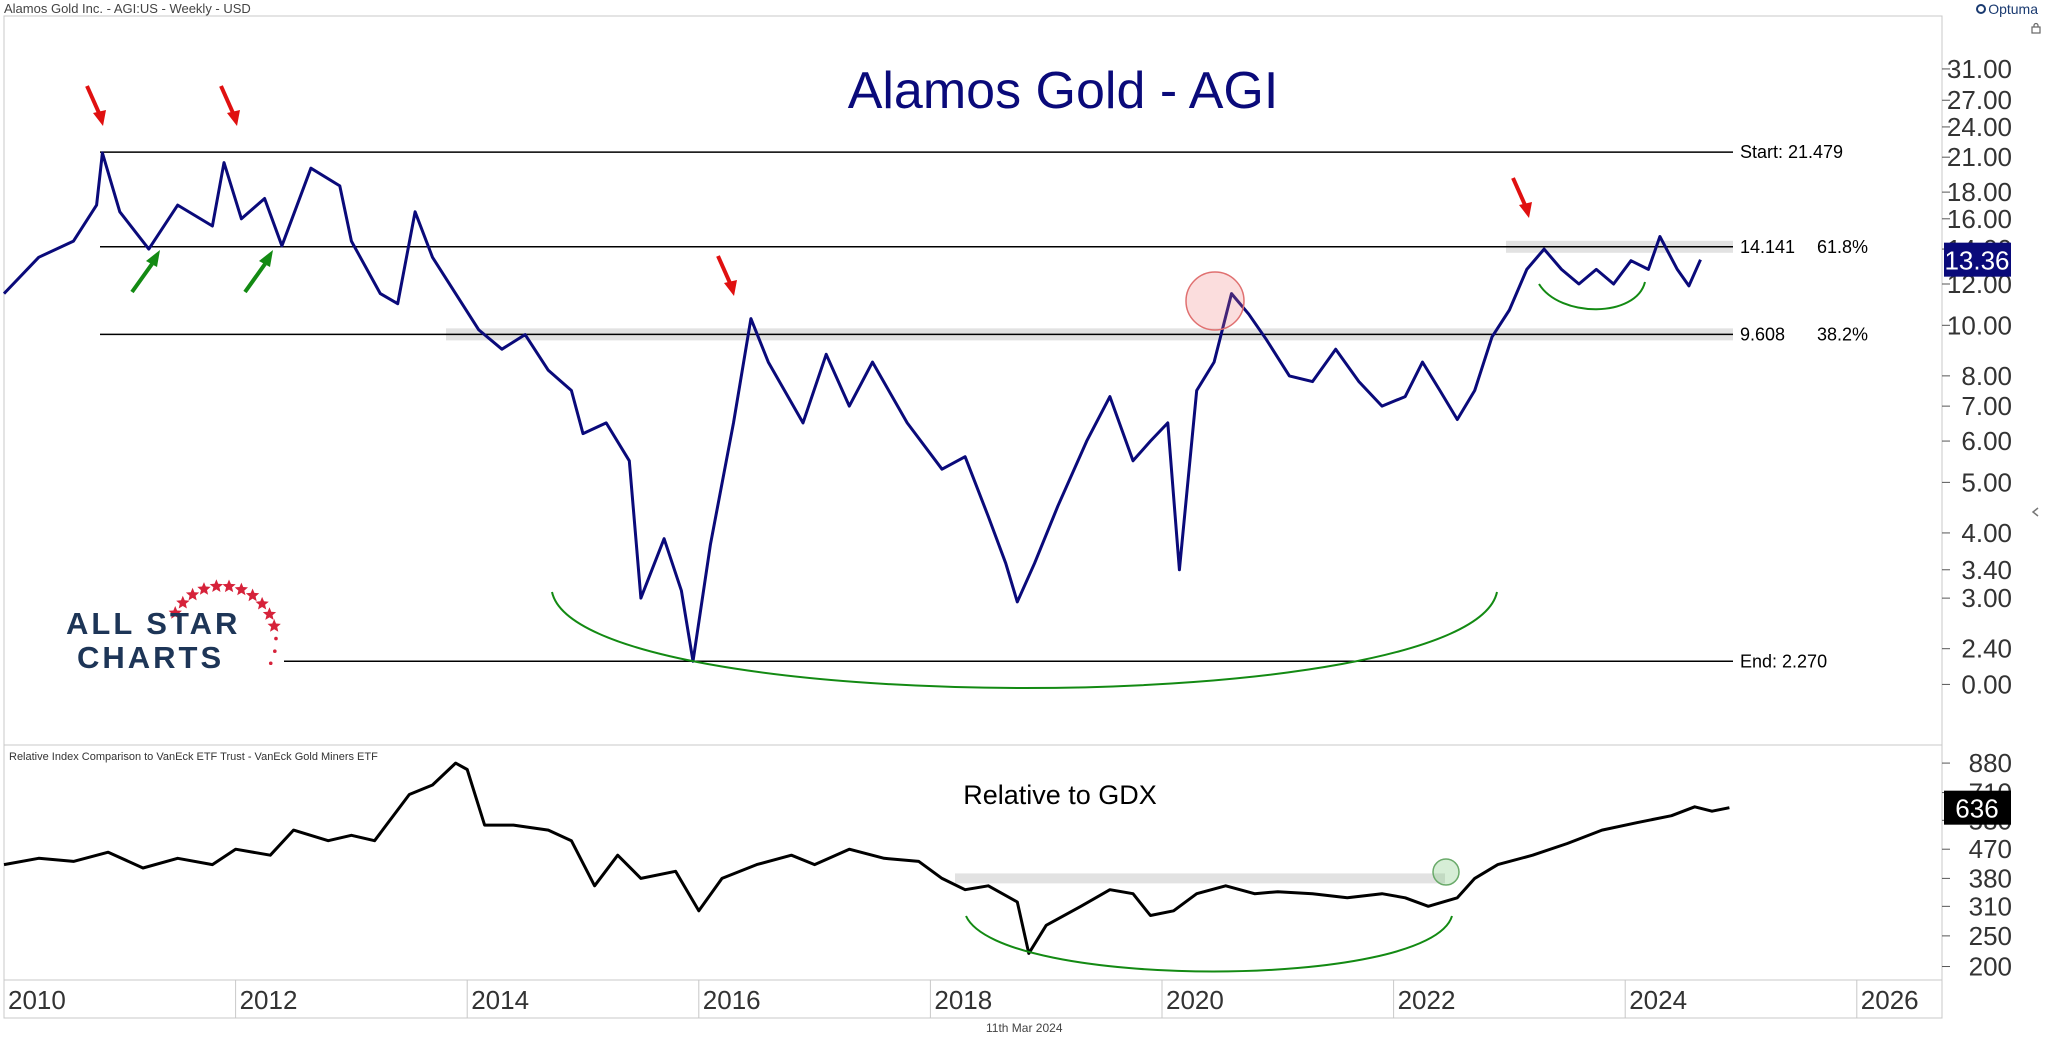 This screenshot has width=2048, height=1044. I want to click on peak-highlight-circle, so click(1215, 301).